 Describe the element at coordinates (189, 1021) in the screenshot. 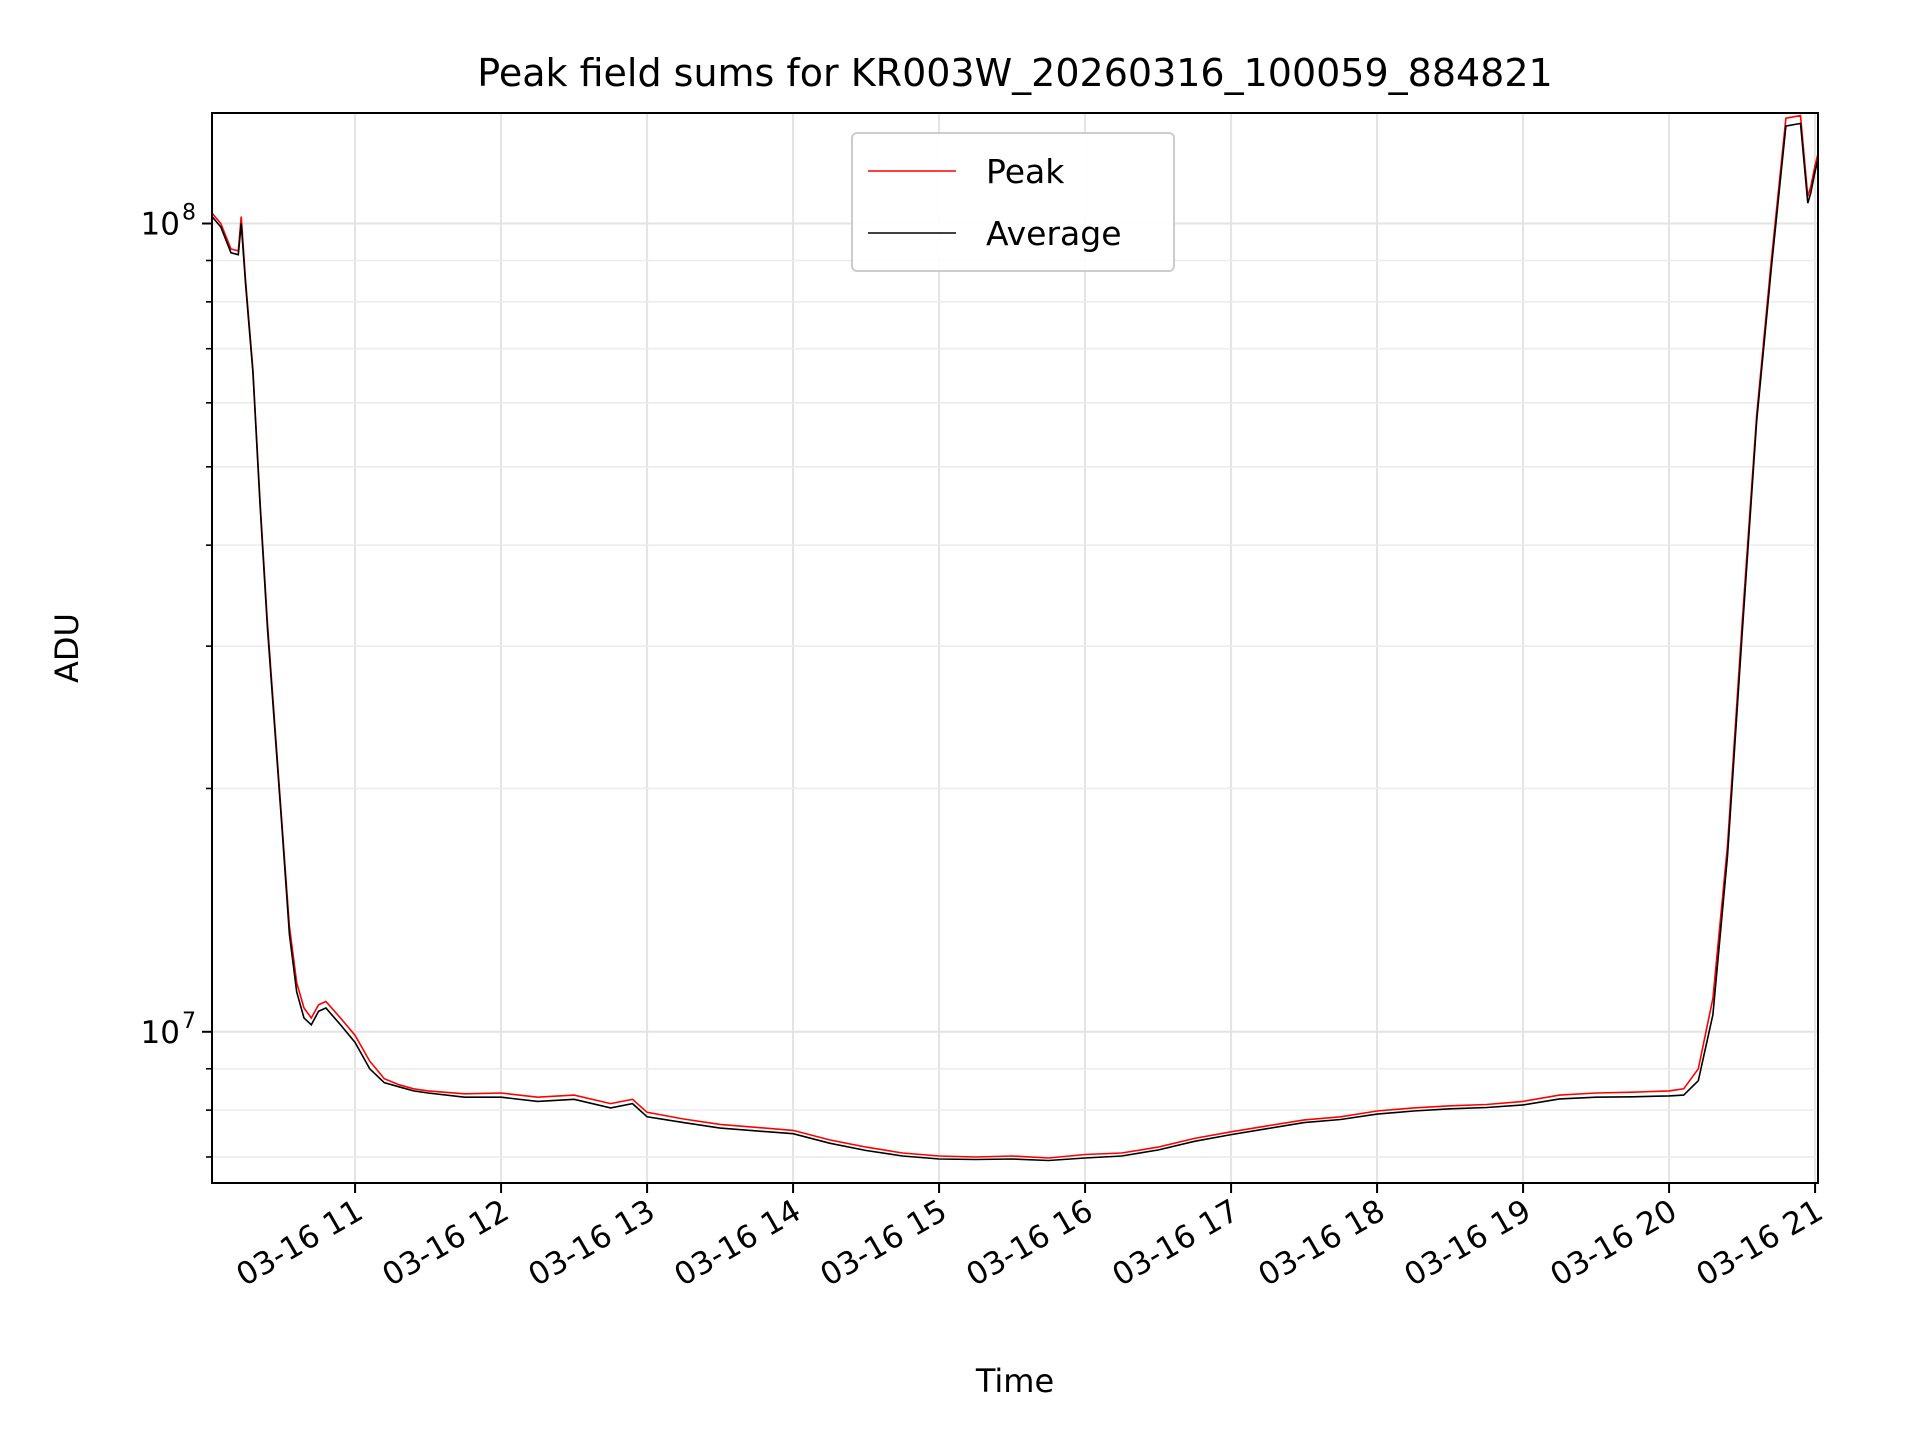

I see `y-tick-exponent: 7` at that location.